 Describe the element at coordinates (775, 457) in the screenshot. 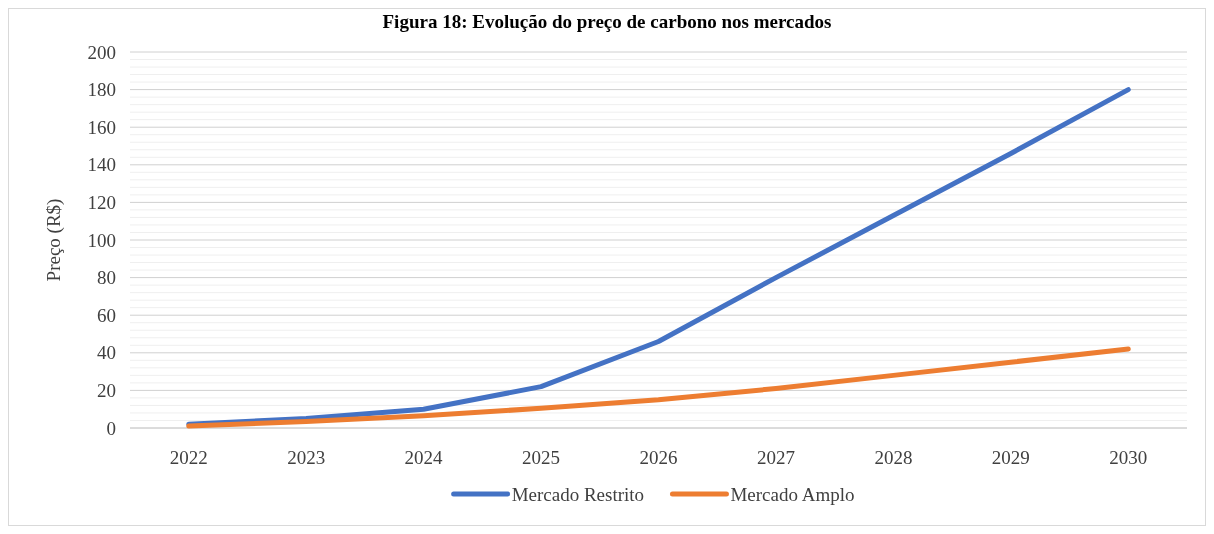

I see `x-tick-label: 2027` at that location.